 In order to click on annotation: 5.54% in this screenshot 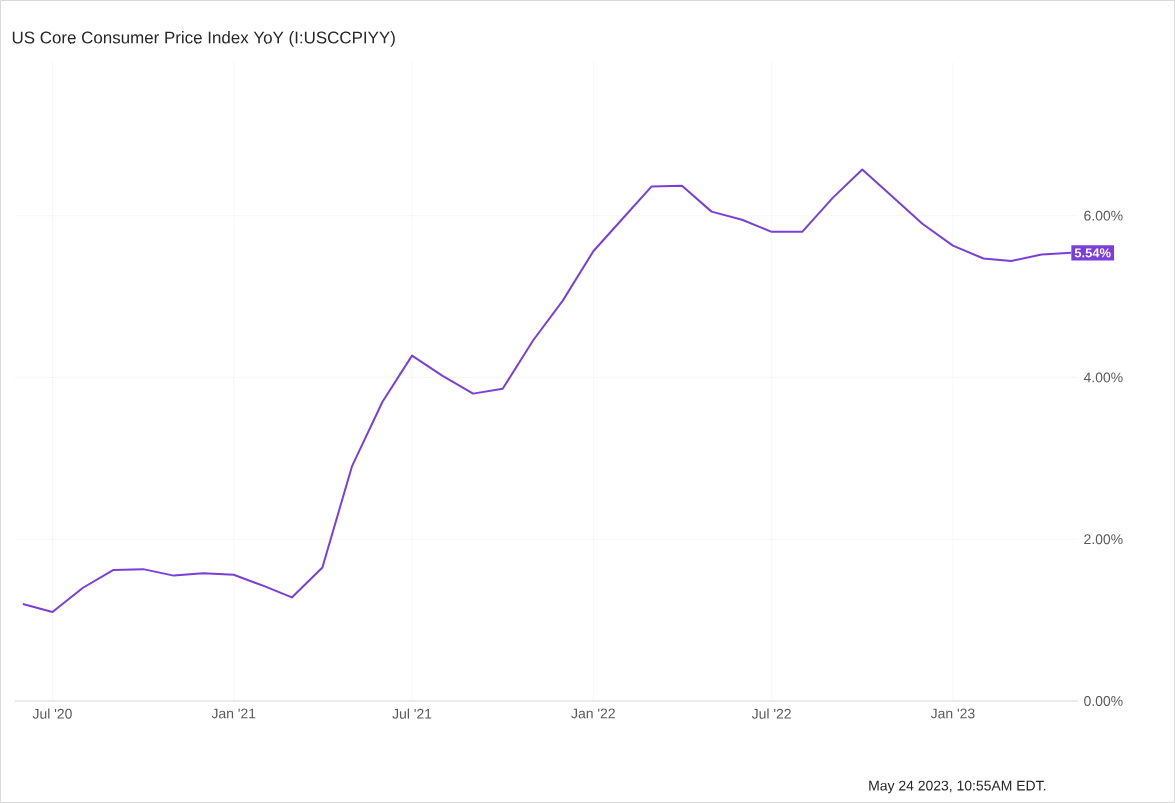, I will do `click(1092, 253)`.